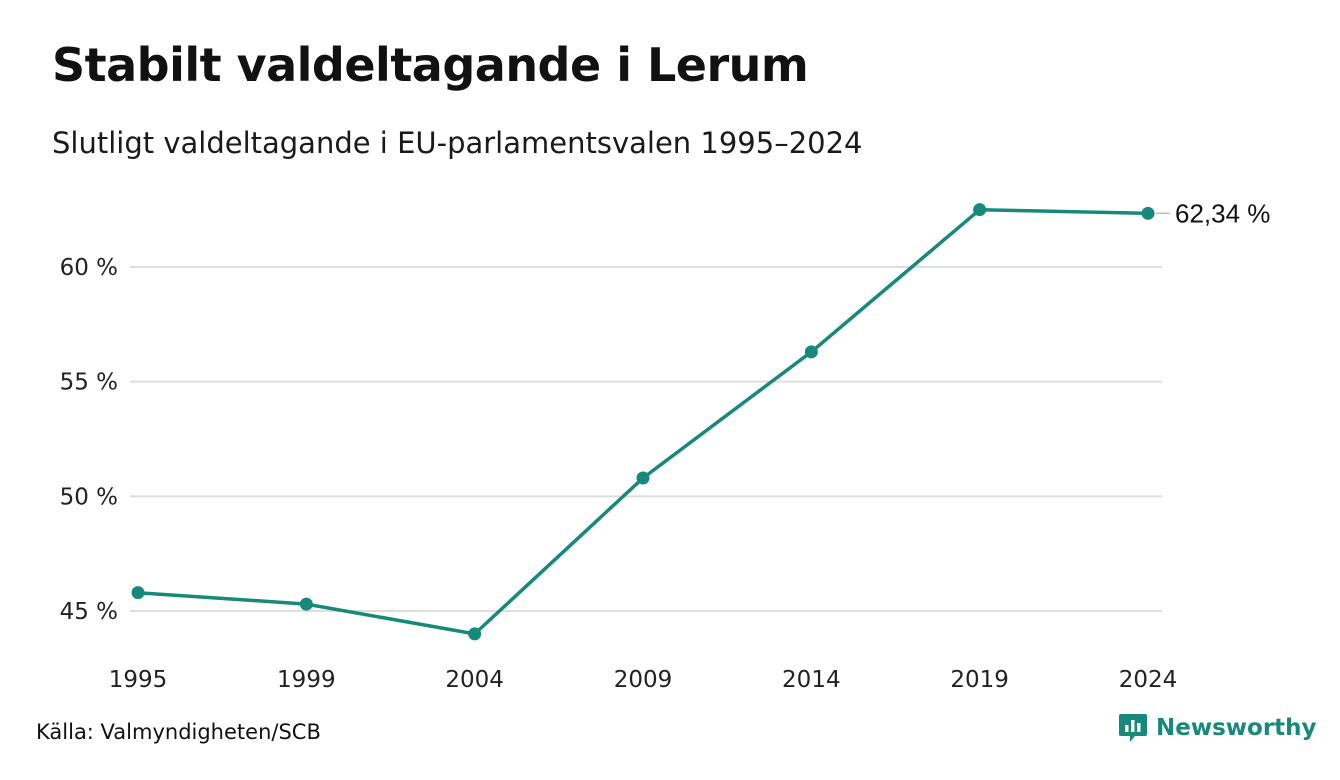 This screenshot has height=780, width=1340. I want to click on data-point-1995, so click(138, 593).